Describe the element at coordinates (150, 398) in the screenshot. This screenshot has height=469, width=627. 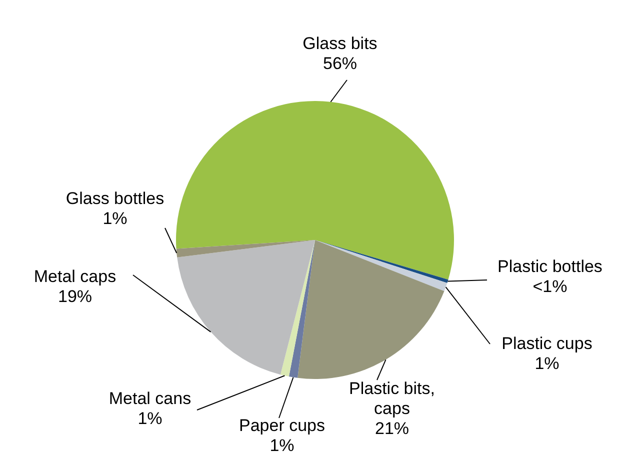
I see `slice-label: Metal cans` at that location.